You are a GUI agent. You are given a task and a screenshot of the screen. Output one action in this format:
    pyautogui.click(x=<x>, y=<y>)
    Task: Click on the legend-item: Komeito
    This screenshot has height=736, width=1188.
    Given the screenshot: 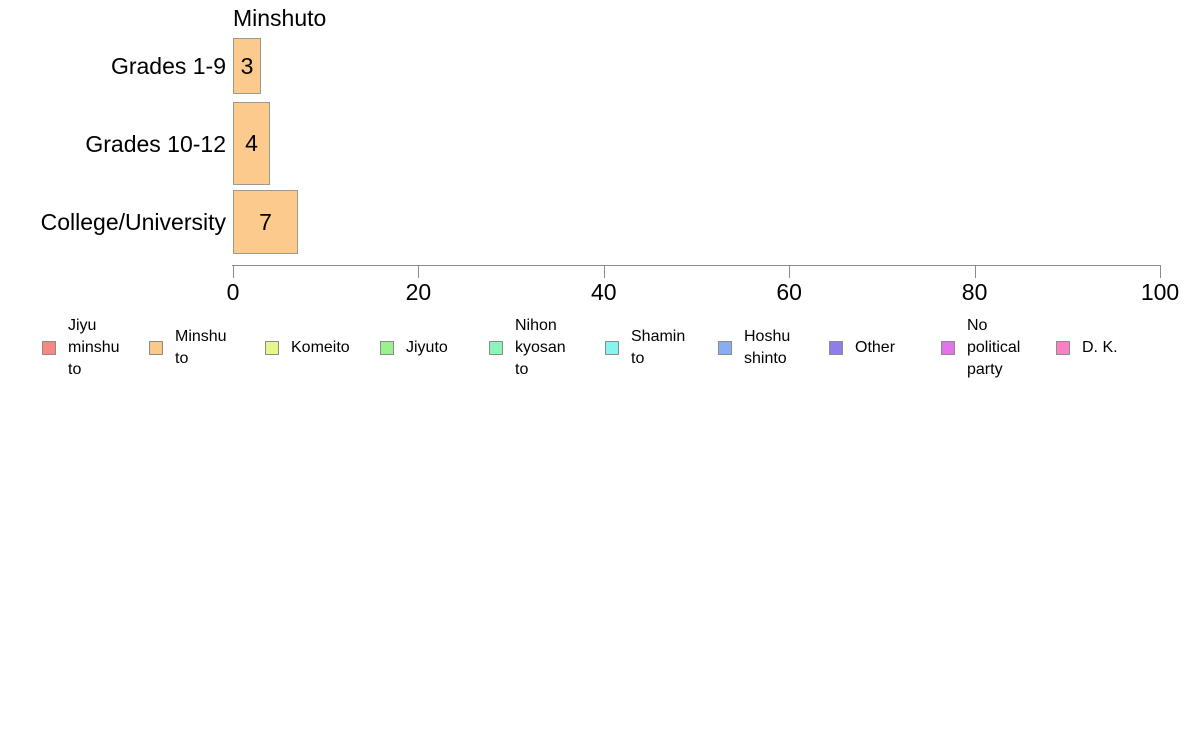 What is the action you would take?
    pyautogui.click(x=307, y=348)
    